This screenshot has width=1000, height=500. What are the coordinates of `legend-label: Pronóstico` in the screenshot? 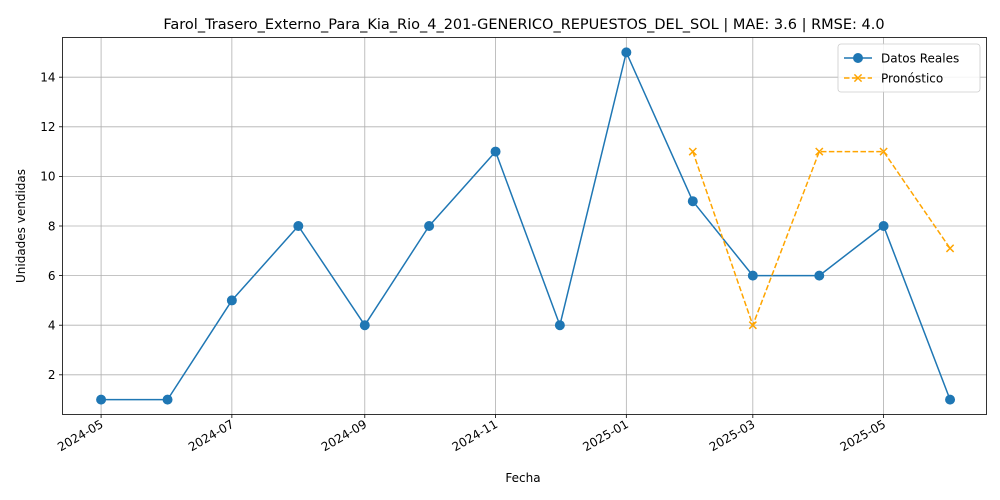 It's located at (912, 78).